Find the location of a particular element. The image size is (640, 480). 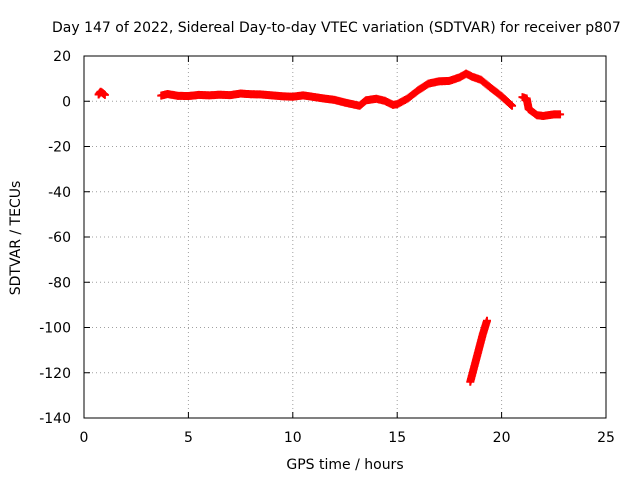

x-tick-label: 5 is located at coordinates (188, 438).